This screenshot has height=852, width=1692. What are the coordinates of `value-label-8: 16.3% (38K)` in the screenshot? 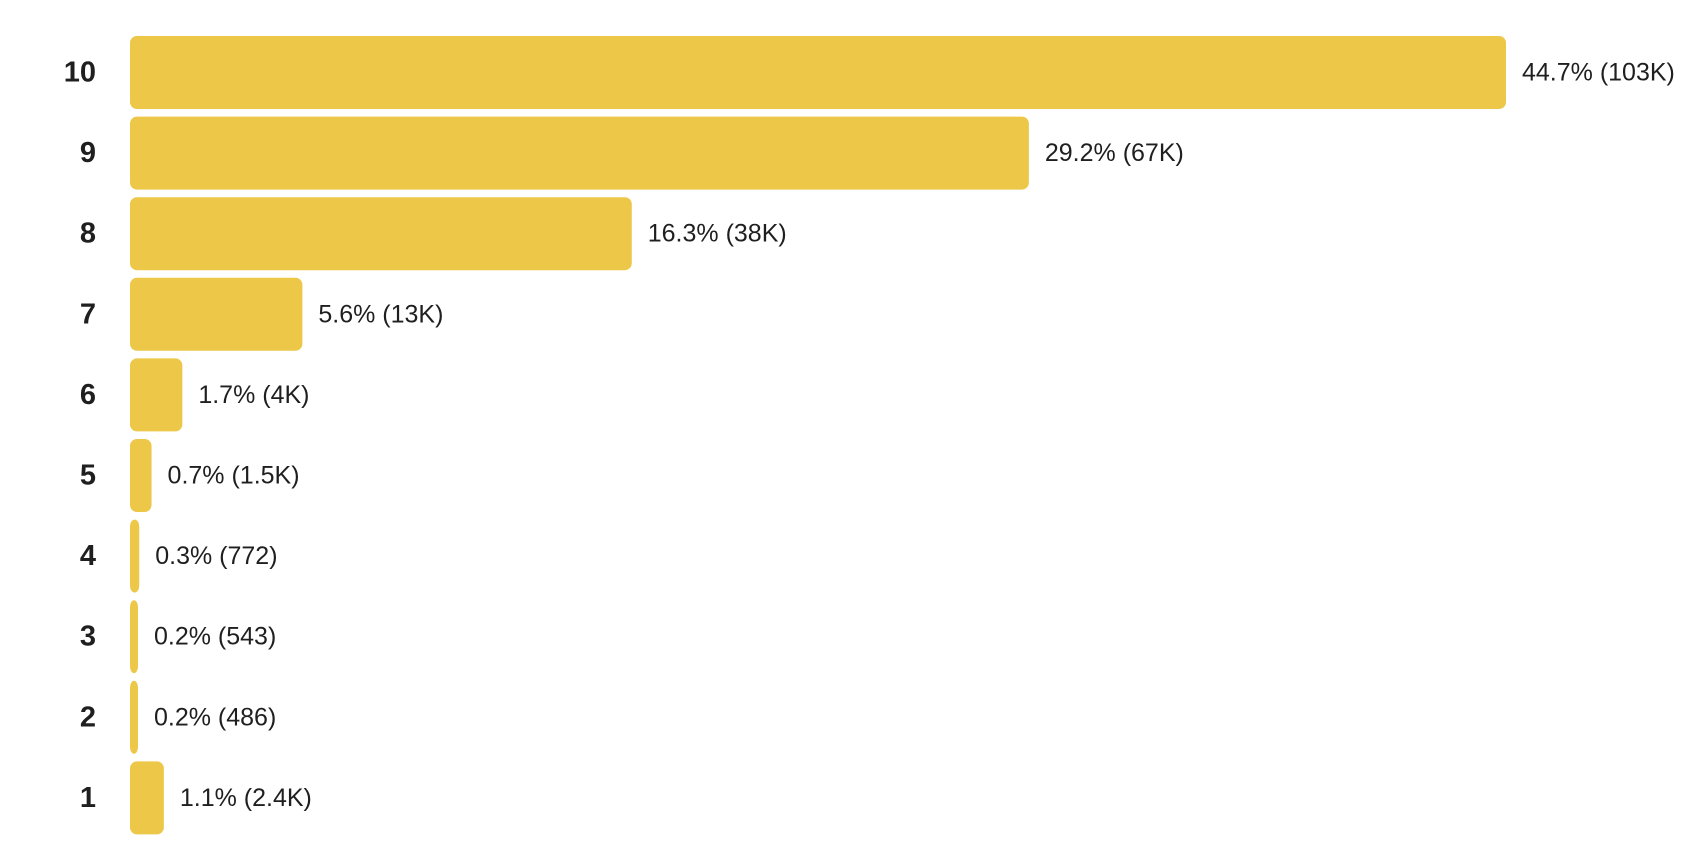 It's located at (717, 234).